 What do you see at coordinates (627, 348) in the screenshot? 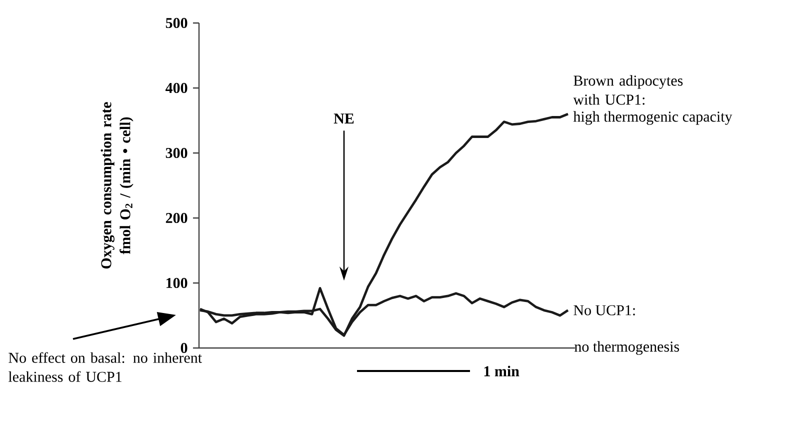
I see `annotation: no thermogenesis` at bounding box center [627, 348].